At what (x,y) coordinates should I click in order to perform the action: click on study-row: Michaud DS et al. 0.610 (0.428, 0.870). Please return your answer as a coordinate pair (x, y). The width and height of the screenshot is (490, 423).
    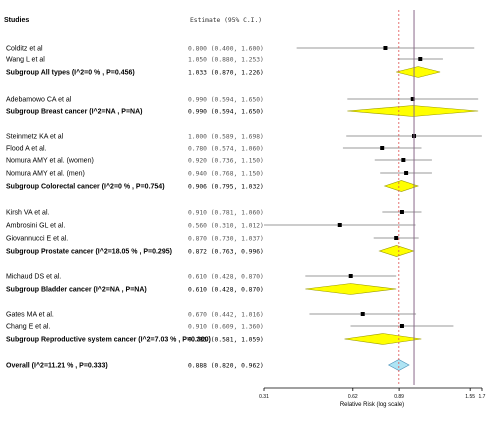
    Looking at the image, I should click on (201, 277).